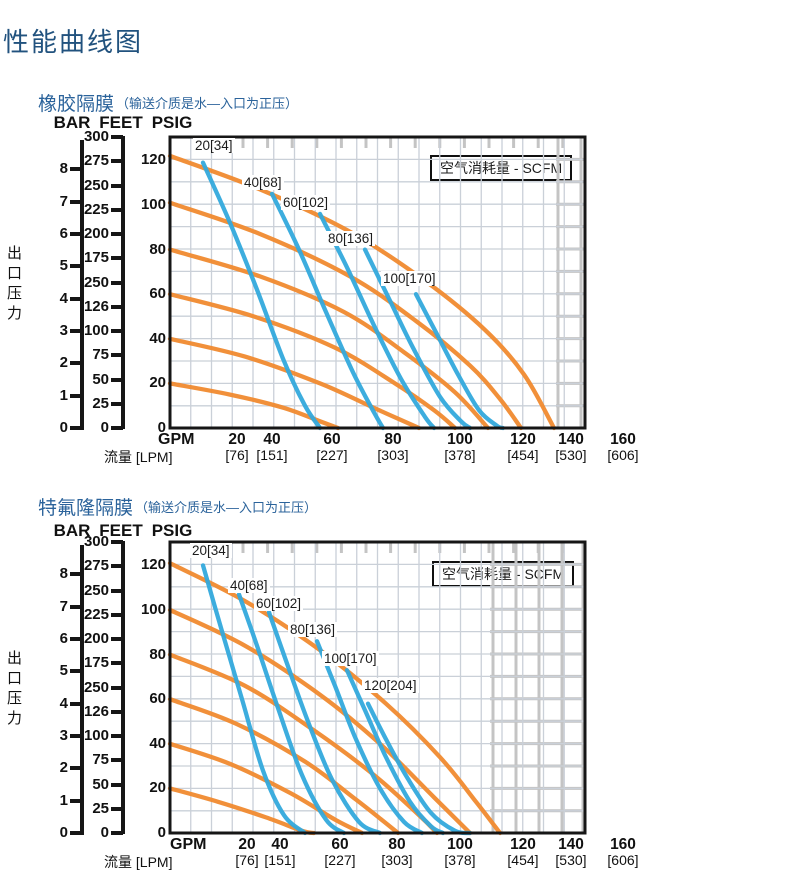 The width and height of the screenshot is (790, 889). Describe the element at coordinates (123, 687) in the screenshot. I see `feet-axis-line` at that location.